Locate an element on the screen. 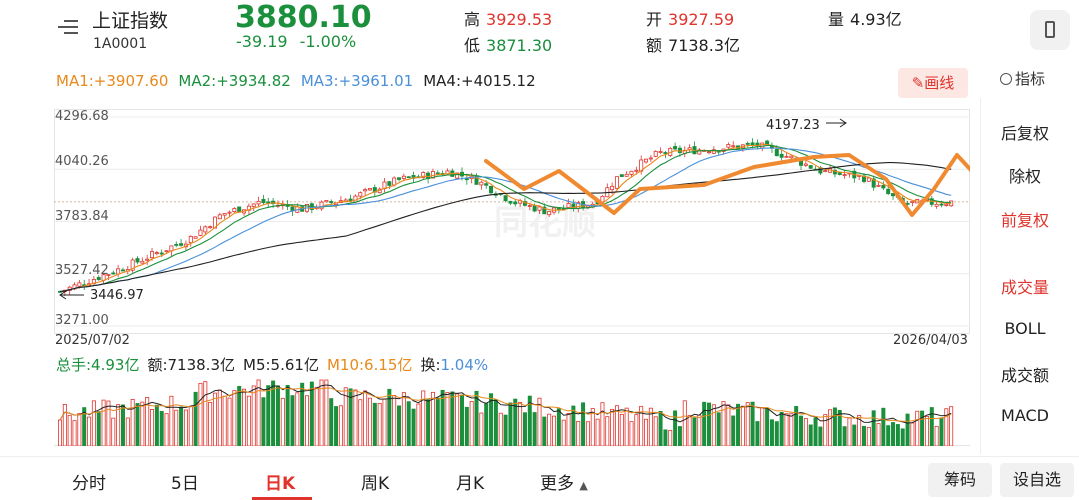 The height and width of the screenshot is (500, 1079). amount-value: 7138.3亿 is located at coordinates (704, 45).